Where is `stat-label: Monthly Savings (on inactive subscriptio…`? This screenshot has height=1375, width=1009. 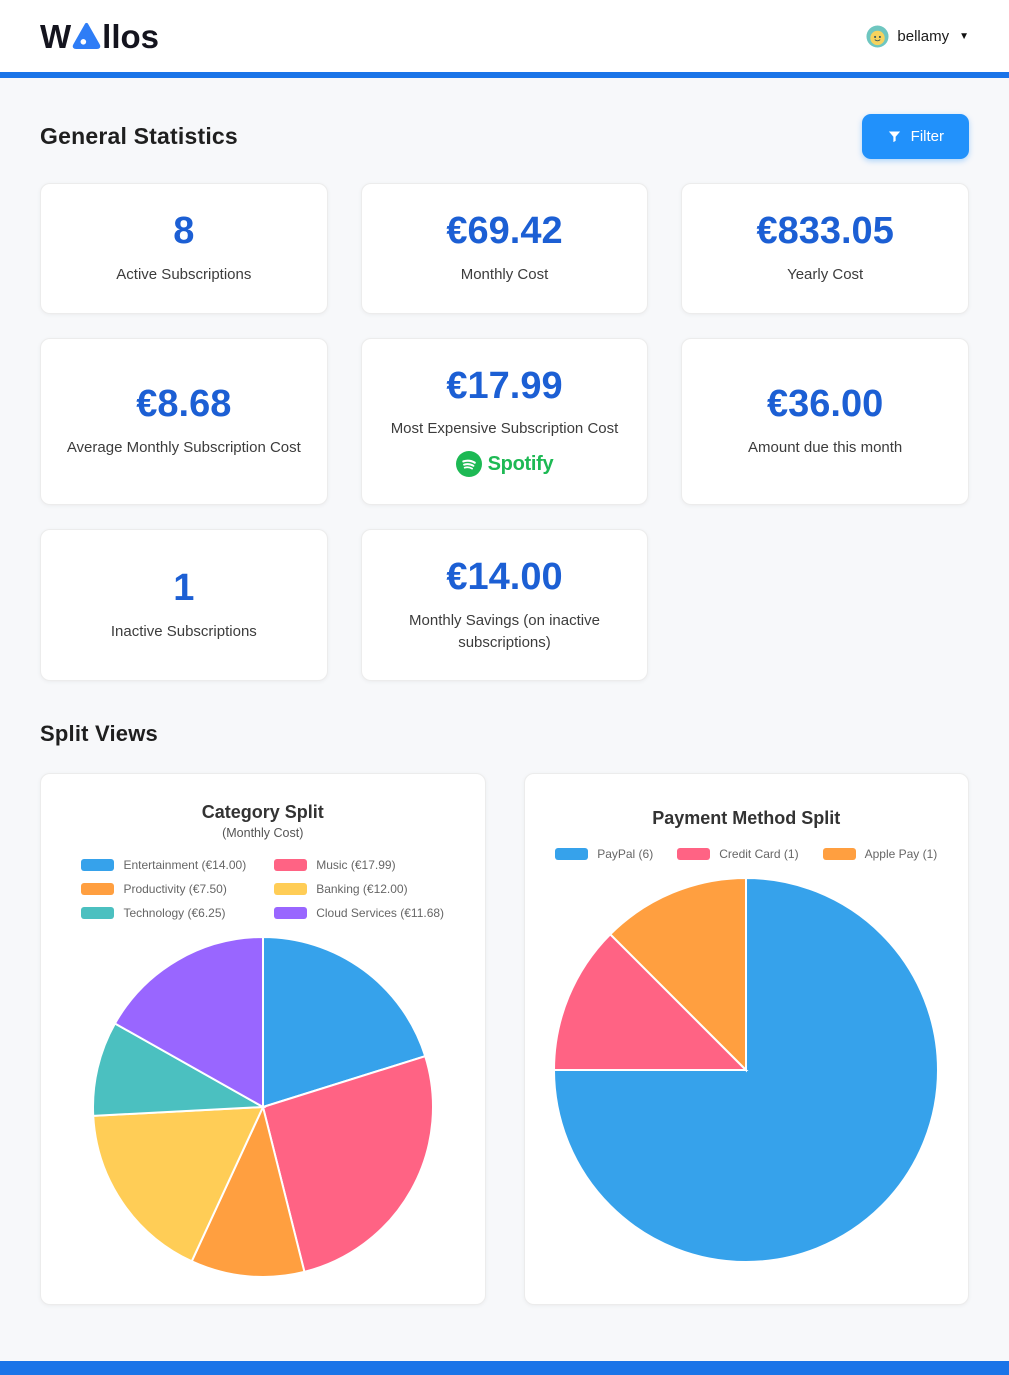 stat-label: Monthly Savings (on inactive subscriptio… is located at coordinates (504, 631).